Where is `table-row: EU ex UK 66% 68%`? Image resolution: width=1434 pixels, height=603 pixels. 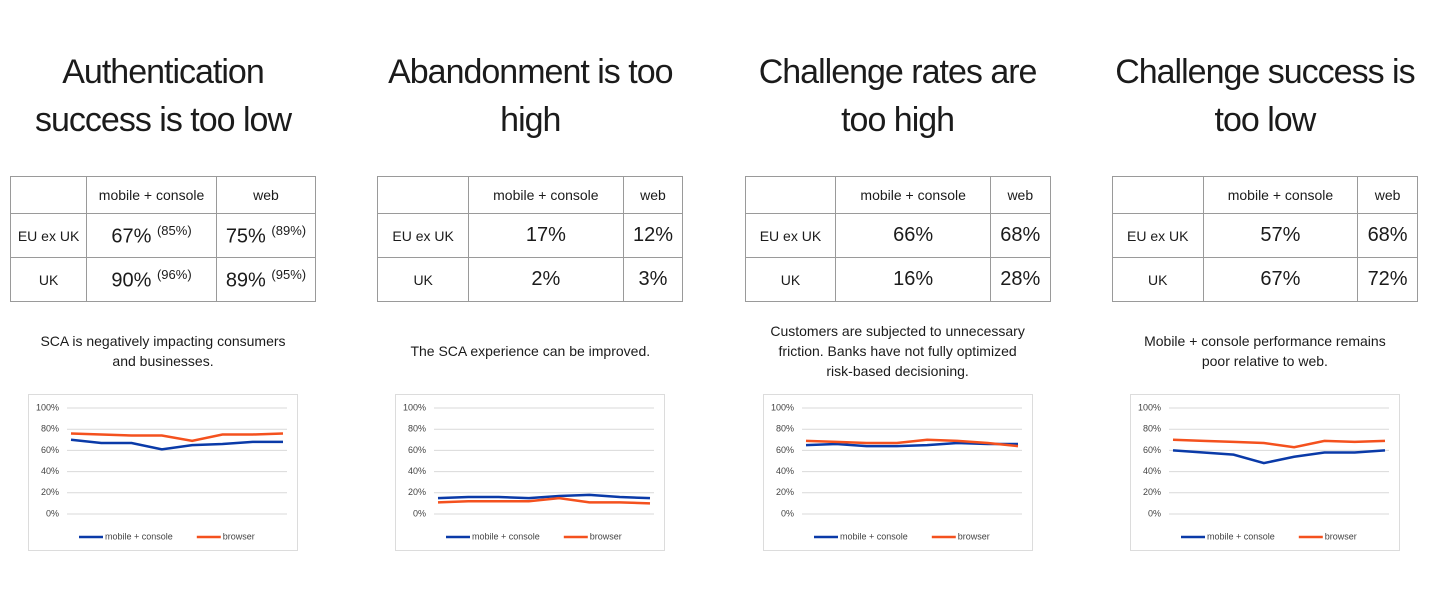 table-row: EU ex UK 66% 68% is located at coordinates (897, 235).